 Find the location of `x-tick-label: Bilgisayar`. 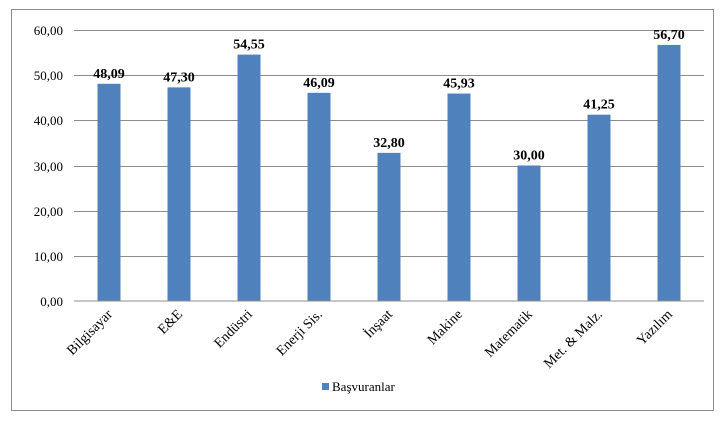

x-tick-label: Bilgisayar is located at coordinates (91, 333).